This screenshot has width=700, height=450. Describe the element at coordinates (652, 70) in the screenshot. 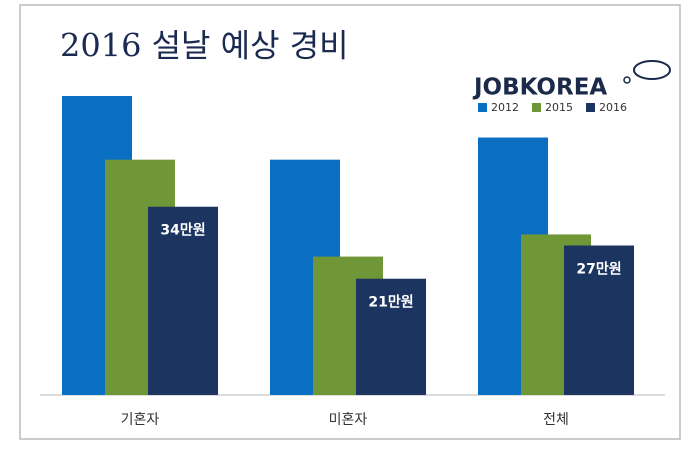

I see `logo-mark` at that location.